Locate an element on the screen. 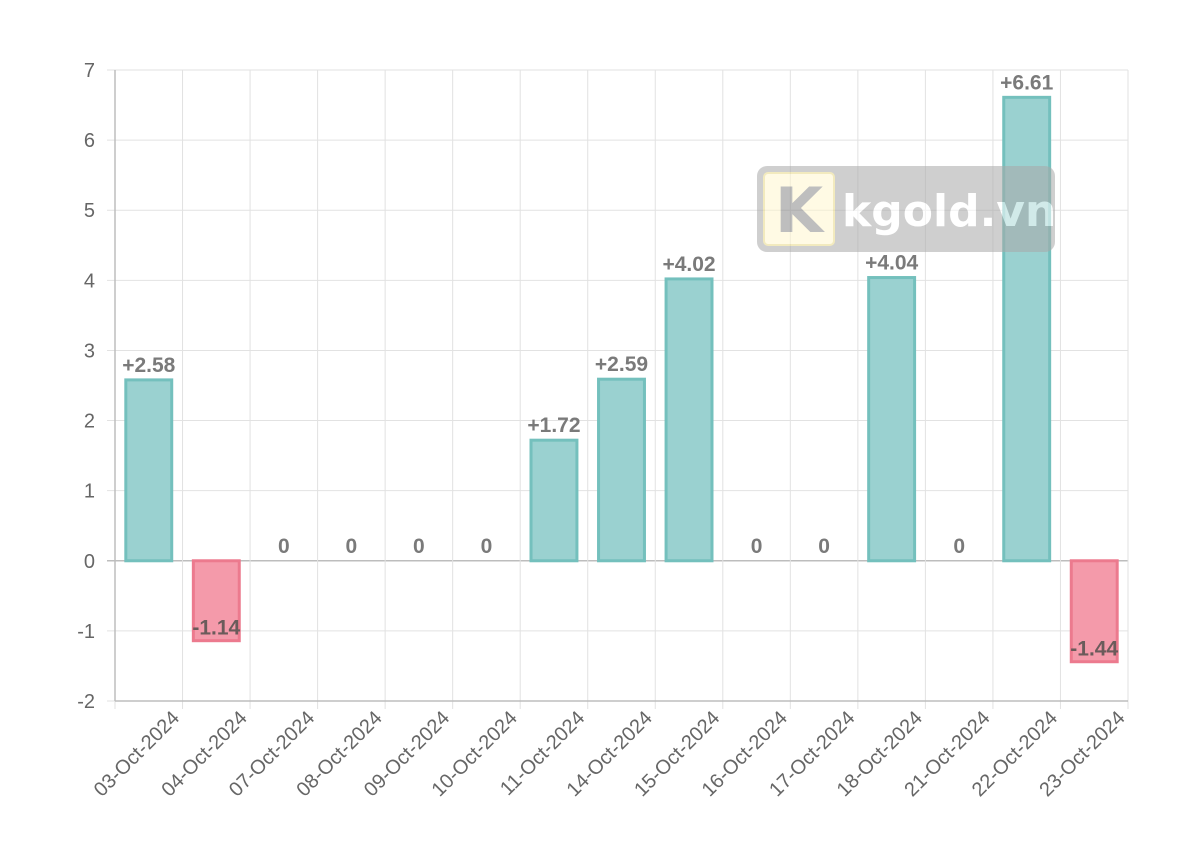 This screenshot has height=862, width=1178. y-tick-label: 3 is located at coordinates (89, 351).